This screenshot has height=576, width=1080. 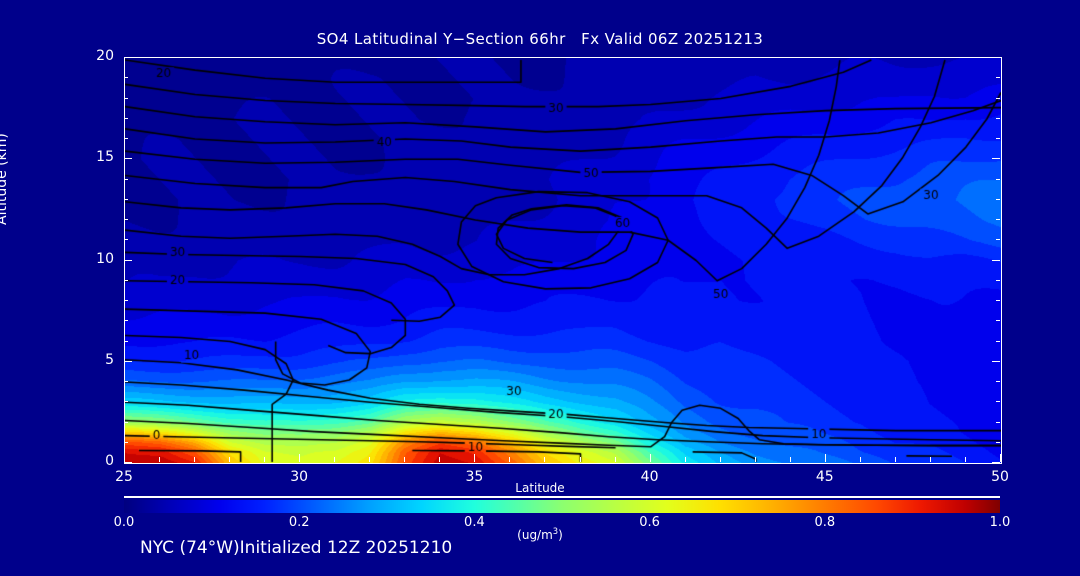 What do you see at coordinates (555, 531) in the screenshot?
I see `colorbar-unit-exponent: 3` at bounding box center [555, 531].